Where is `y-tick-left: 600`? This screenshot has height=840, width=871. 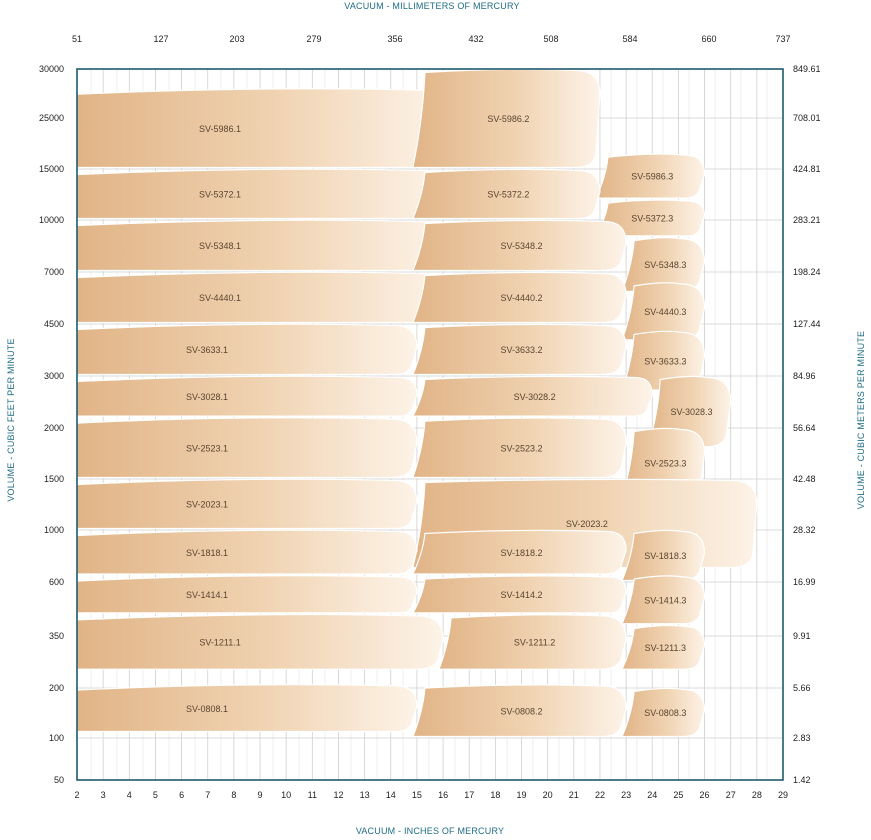 y-tick-left: 600 is located at coordinates (56, 582).